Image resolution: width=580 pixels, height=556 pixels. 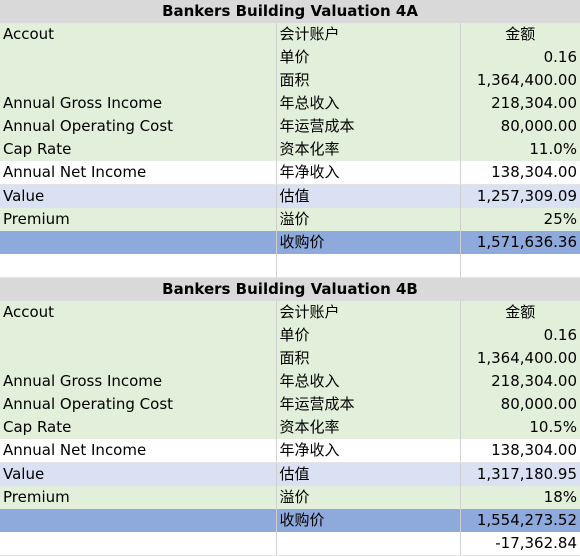 I want to click on amount-cell: 25%, so click(x=519, y=219).